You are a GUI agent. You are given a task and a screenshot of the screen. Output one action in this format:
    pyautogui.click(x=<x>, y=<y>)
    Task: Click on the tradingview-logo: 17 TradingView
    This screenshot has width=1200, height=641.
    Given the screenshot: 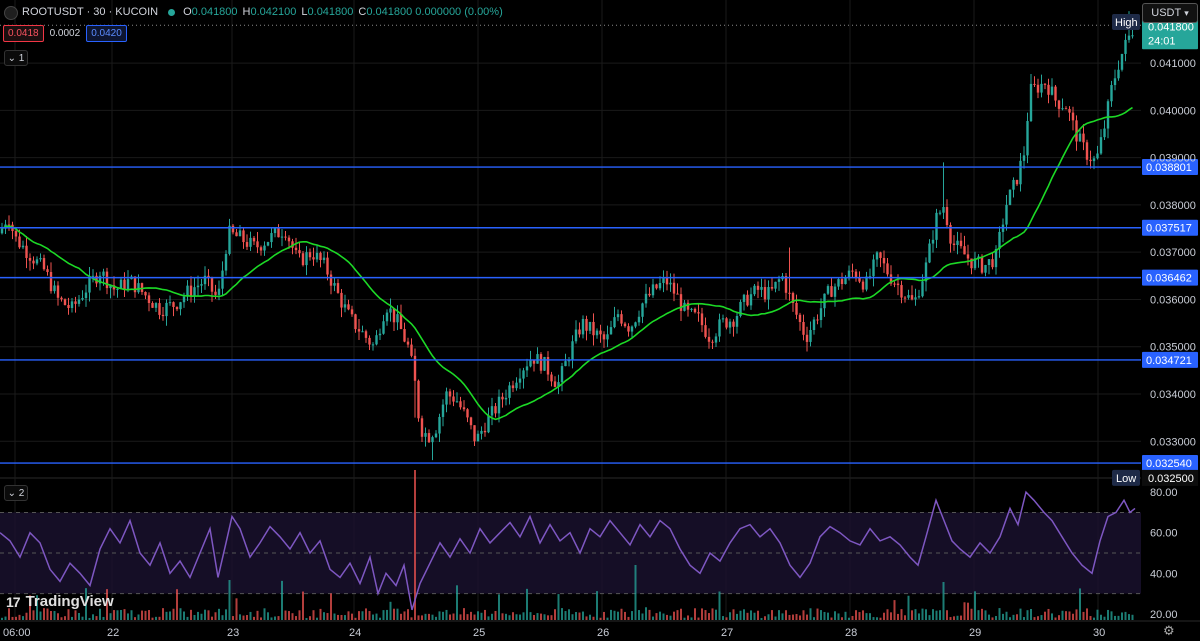 What is the action you would take?
    pyautogui.click(x=60, y=601)
    